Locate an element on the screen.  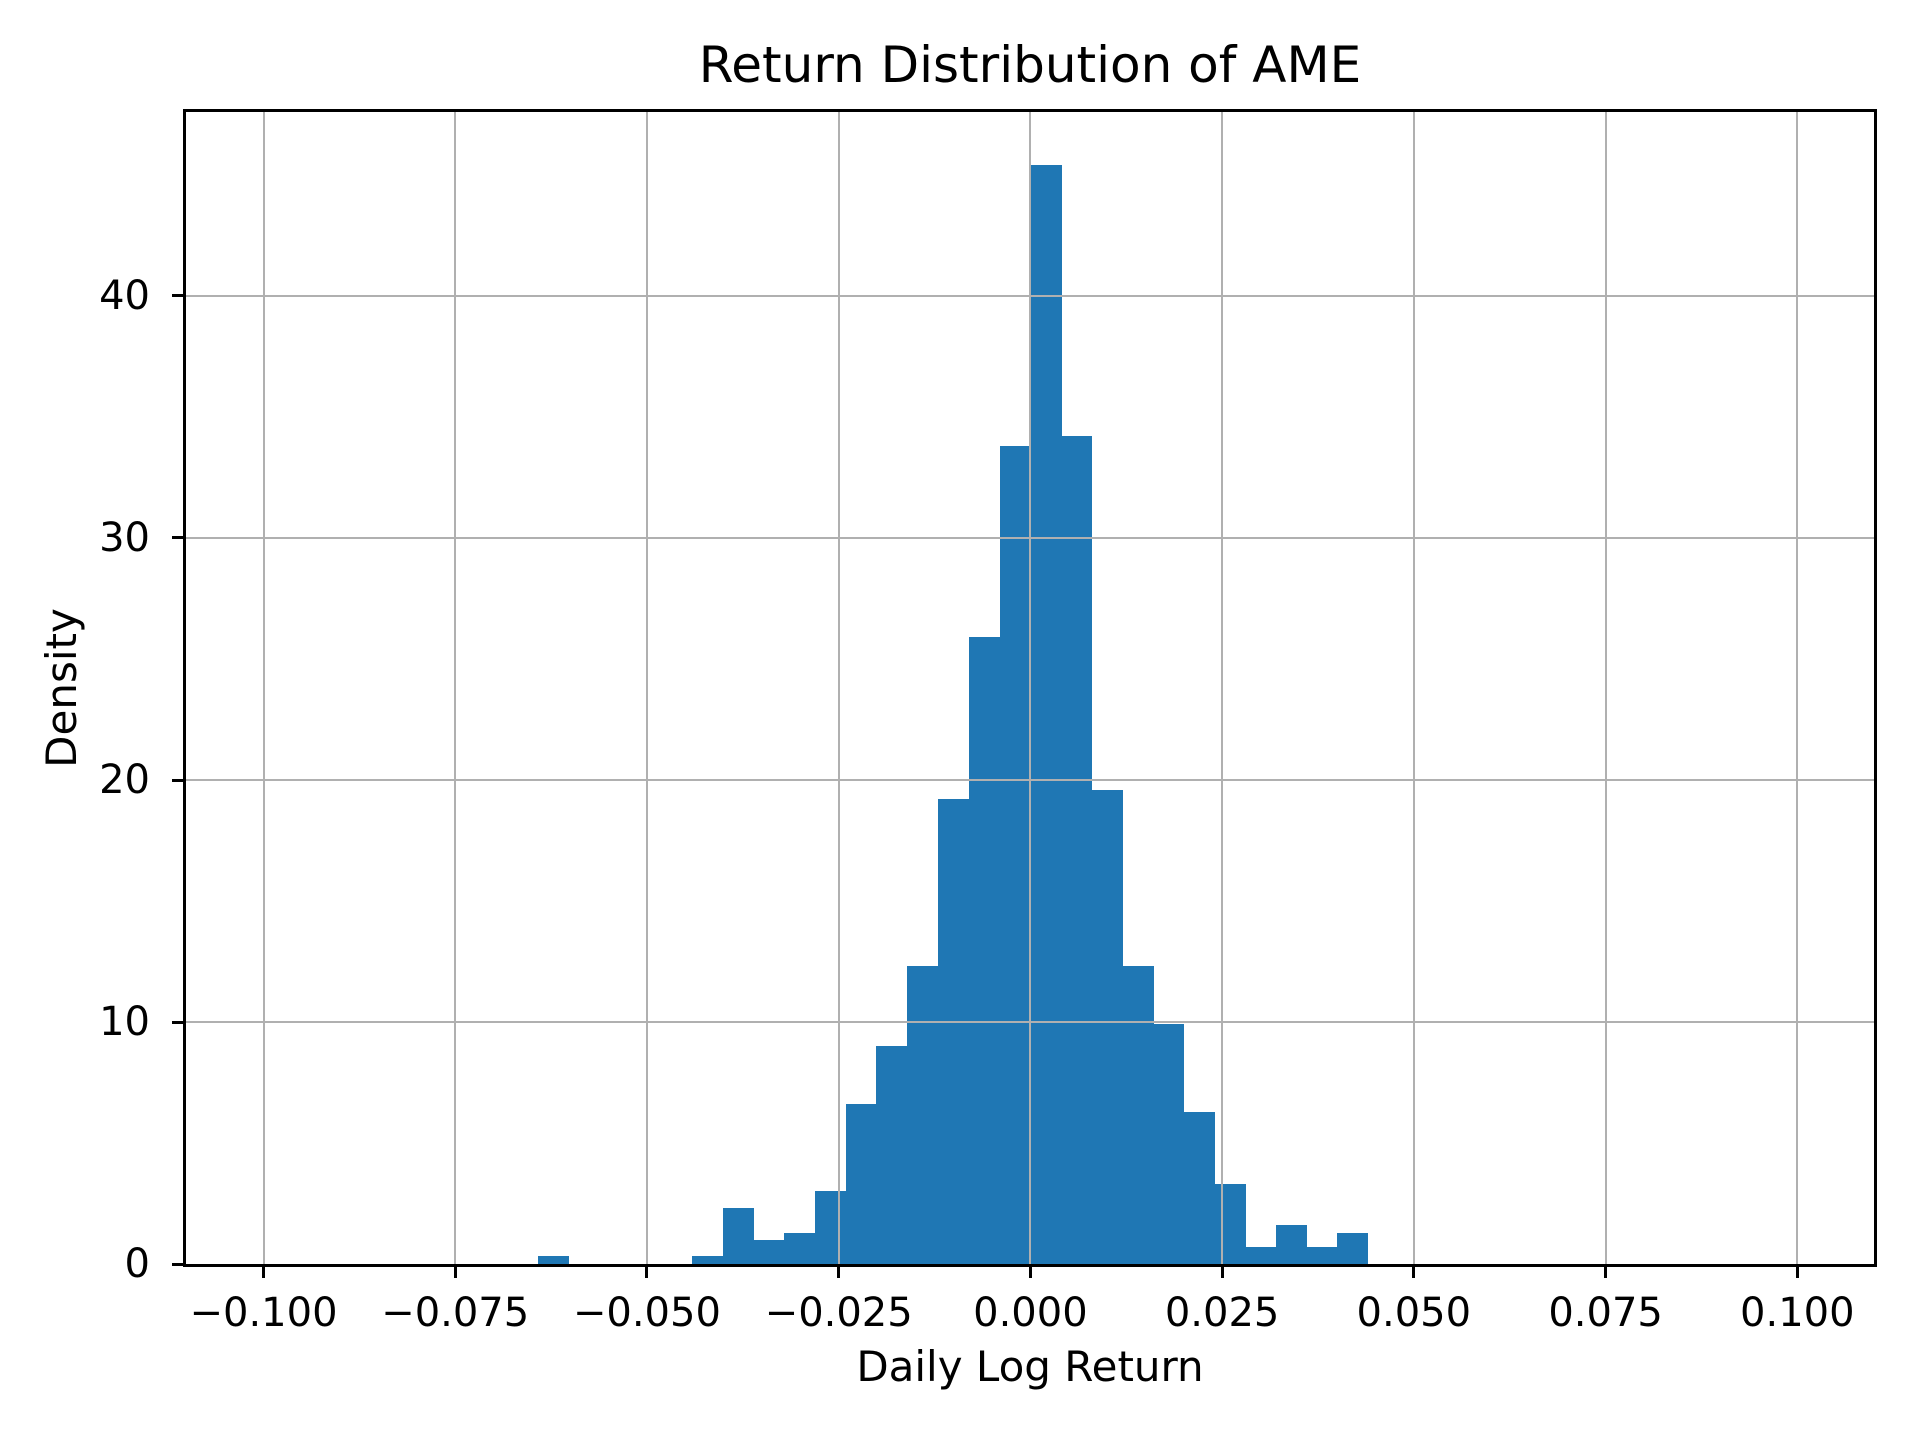
y-tick-label: 30 is located at coordinates (124, 537).